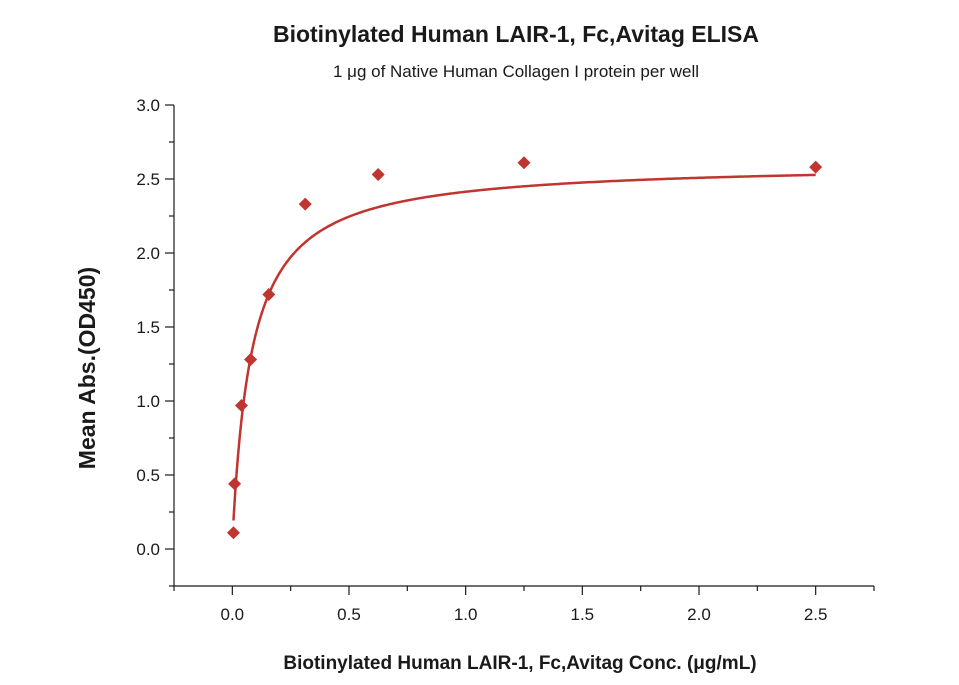  What do you see at coordinates (466, 614) in the screenshot?
I see `x-tick-label: 1.0` at bounding box center [466, 614].